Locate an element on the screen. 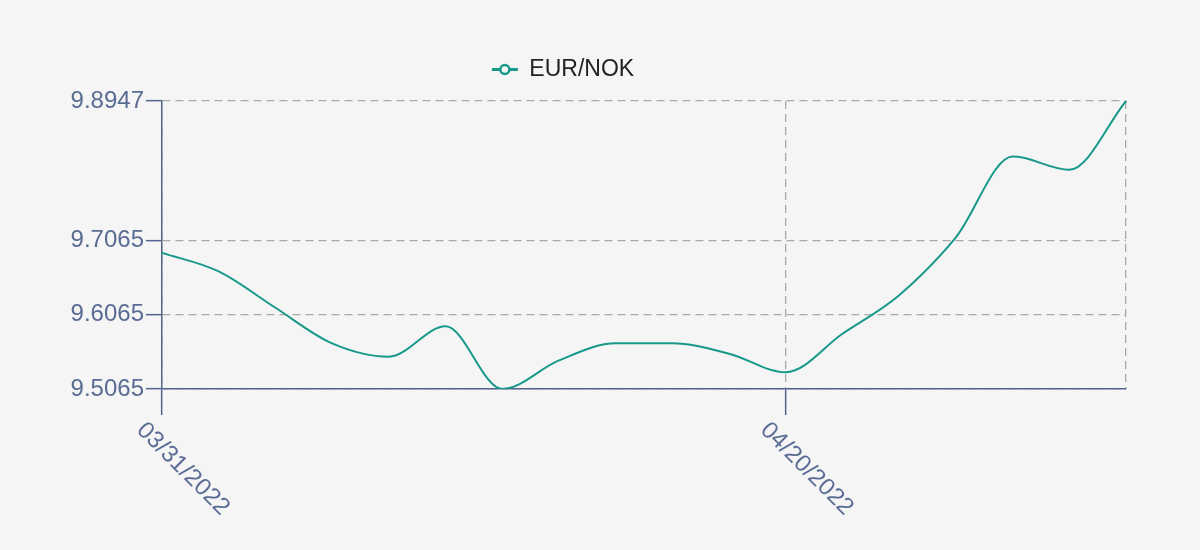  legend-label: EUR/NOK is located at coordinates (582, 67).